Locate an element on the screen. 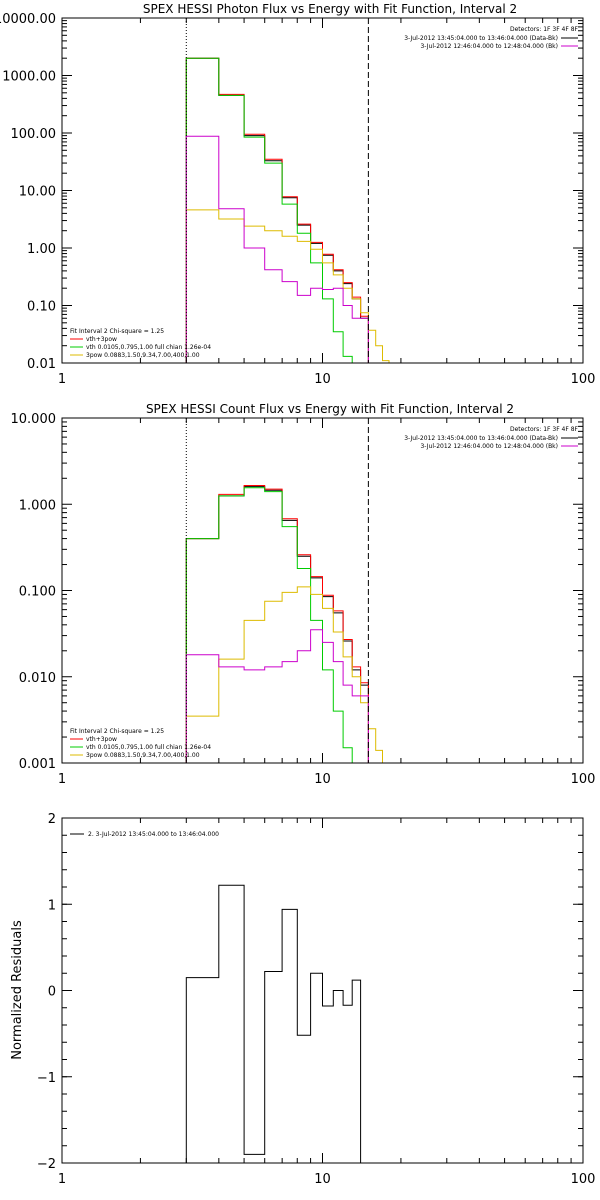  y-tick-label: 10.00 is located at coordinates (37, 192).